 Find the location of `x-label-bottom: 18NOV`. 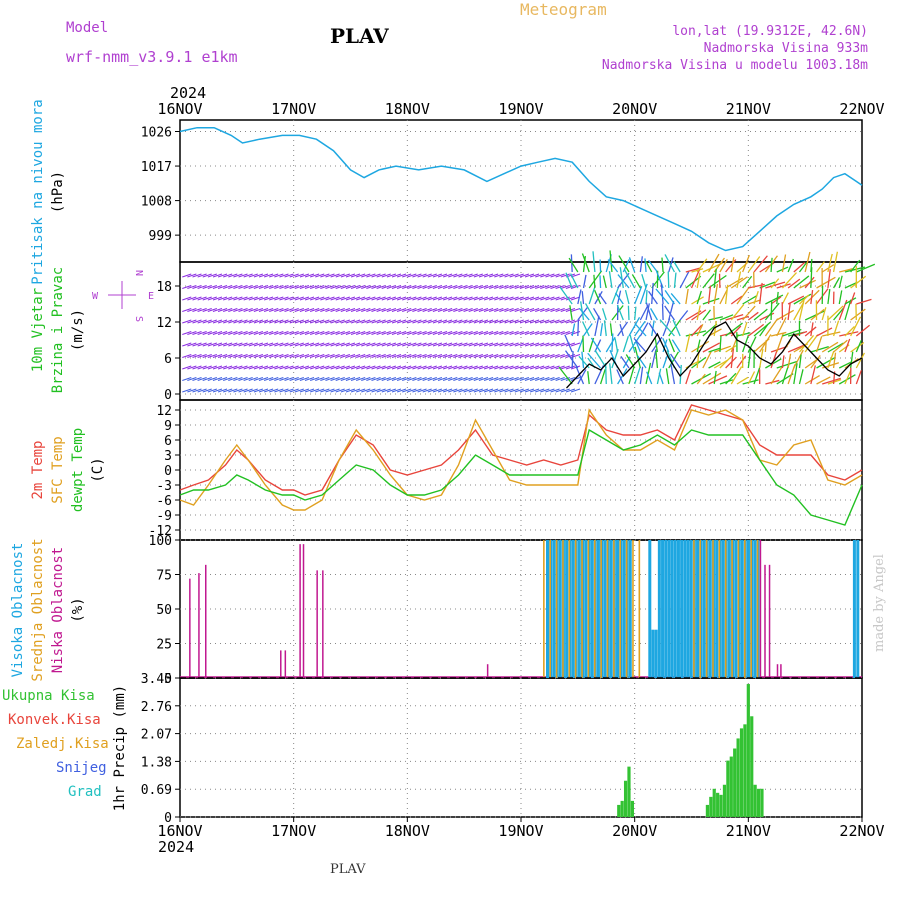

x-label-bottom: 18NOV is located at coordinates (407, 831).